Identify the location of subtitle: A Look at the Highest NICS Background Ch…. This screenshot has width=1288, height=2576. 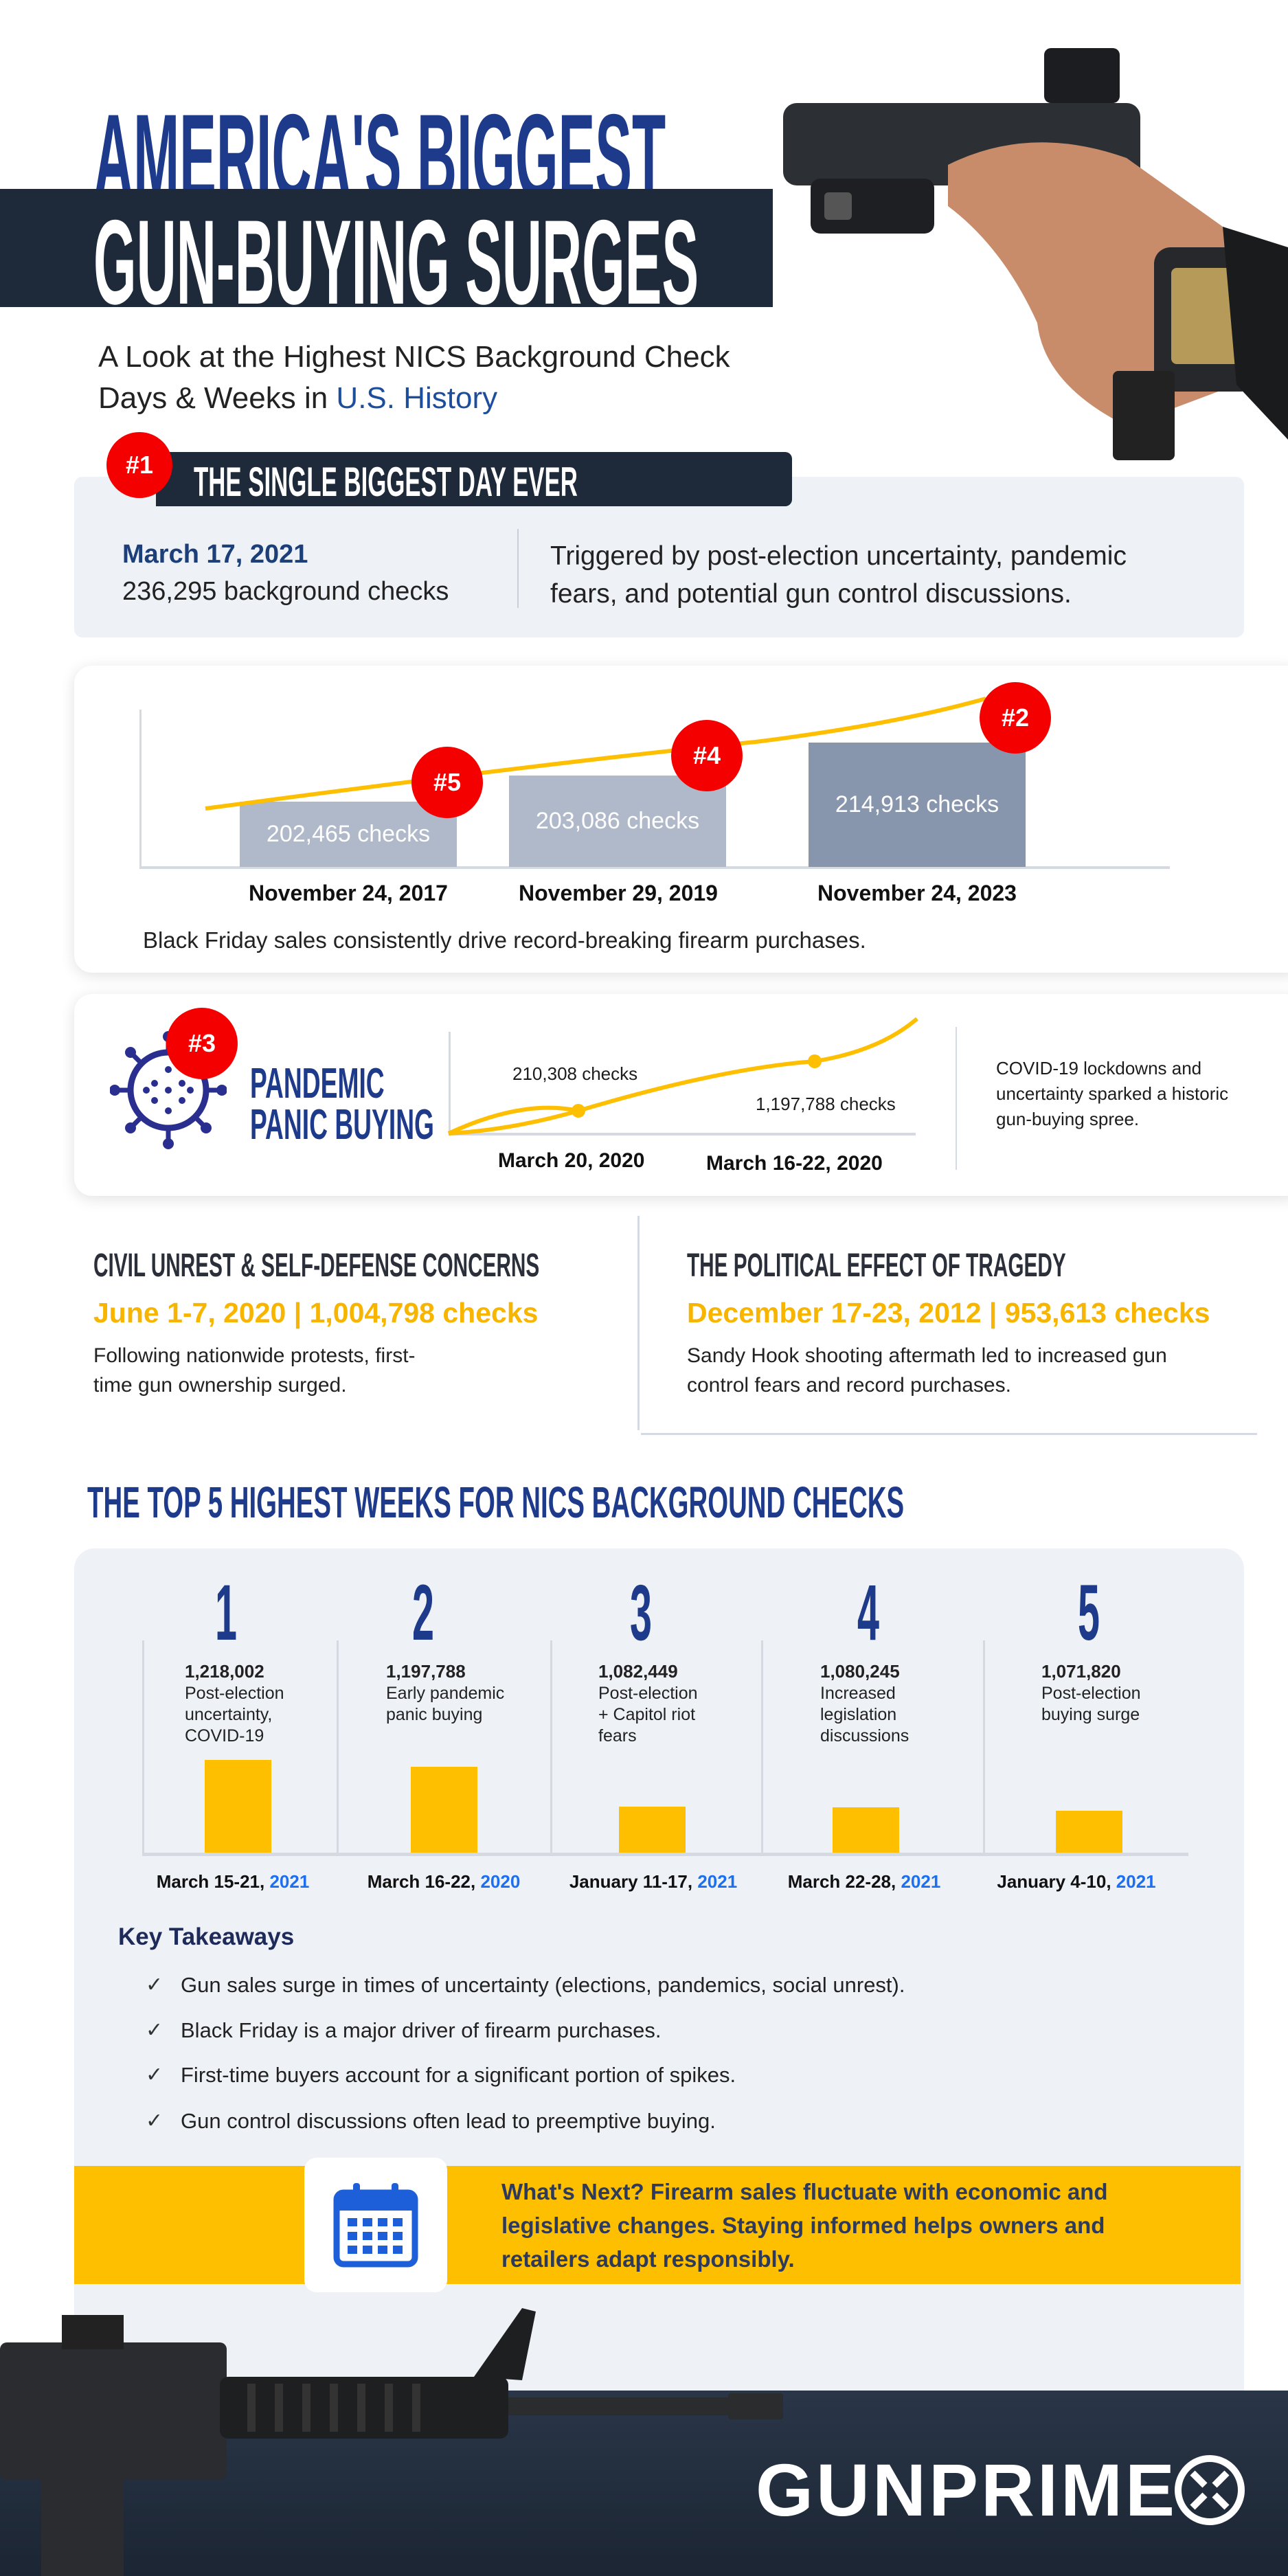
(414, 378).